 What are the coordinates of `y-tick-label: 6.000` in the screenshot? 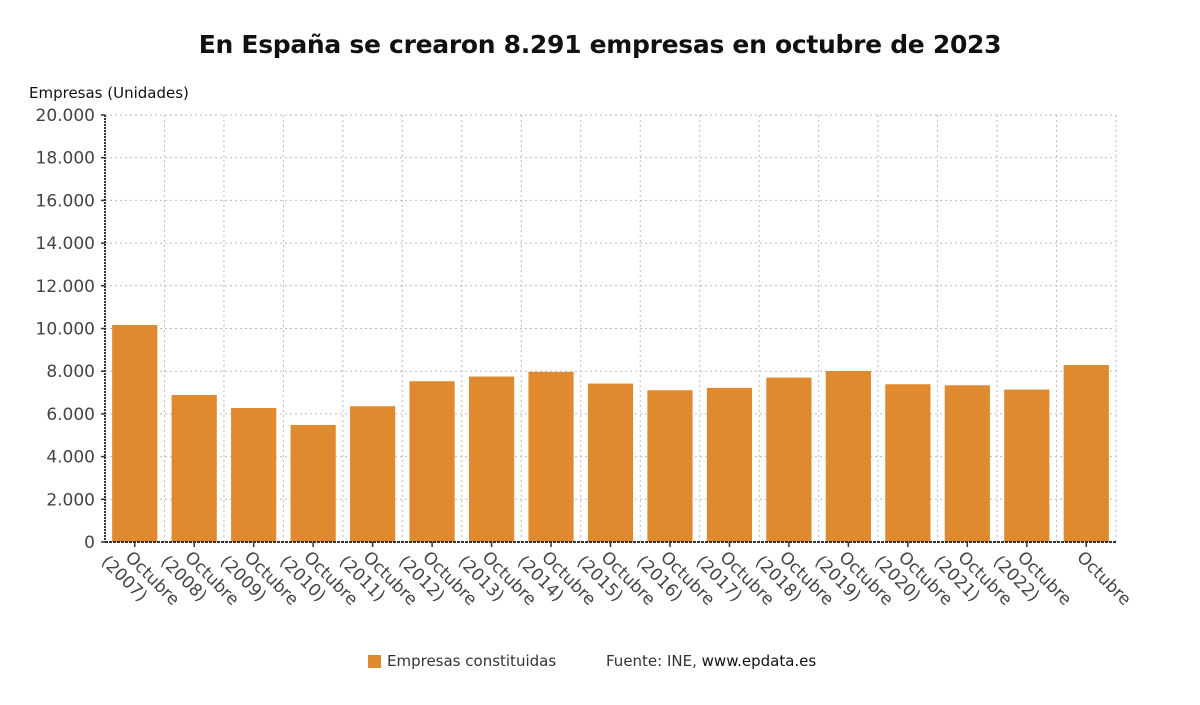 It's located at (70, 415).